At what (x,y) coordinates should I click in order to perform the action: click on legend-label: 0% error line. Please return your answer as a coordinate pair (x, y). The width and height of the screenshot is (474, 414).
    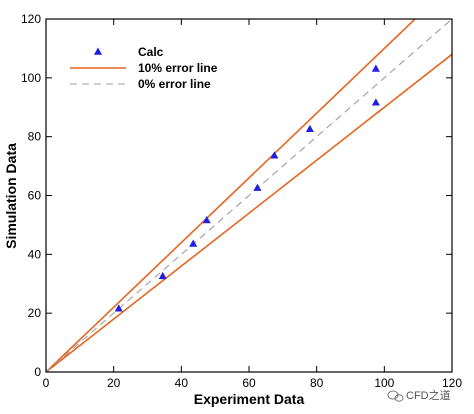
    Looking at the image, I should click on (174, 84).